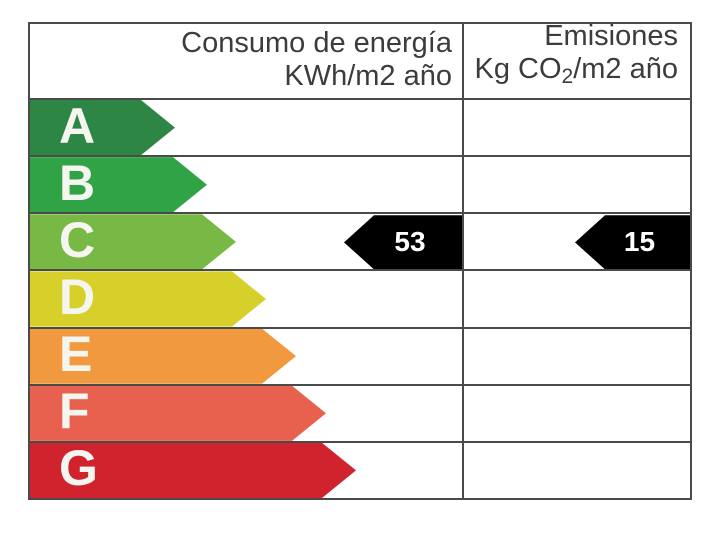 The height and width of the screenshot is (540, 720). I want to click on emissions-value: 15, so click(639, 242).